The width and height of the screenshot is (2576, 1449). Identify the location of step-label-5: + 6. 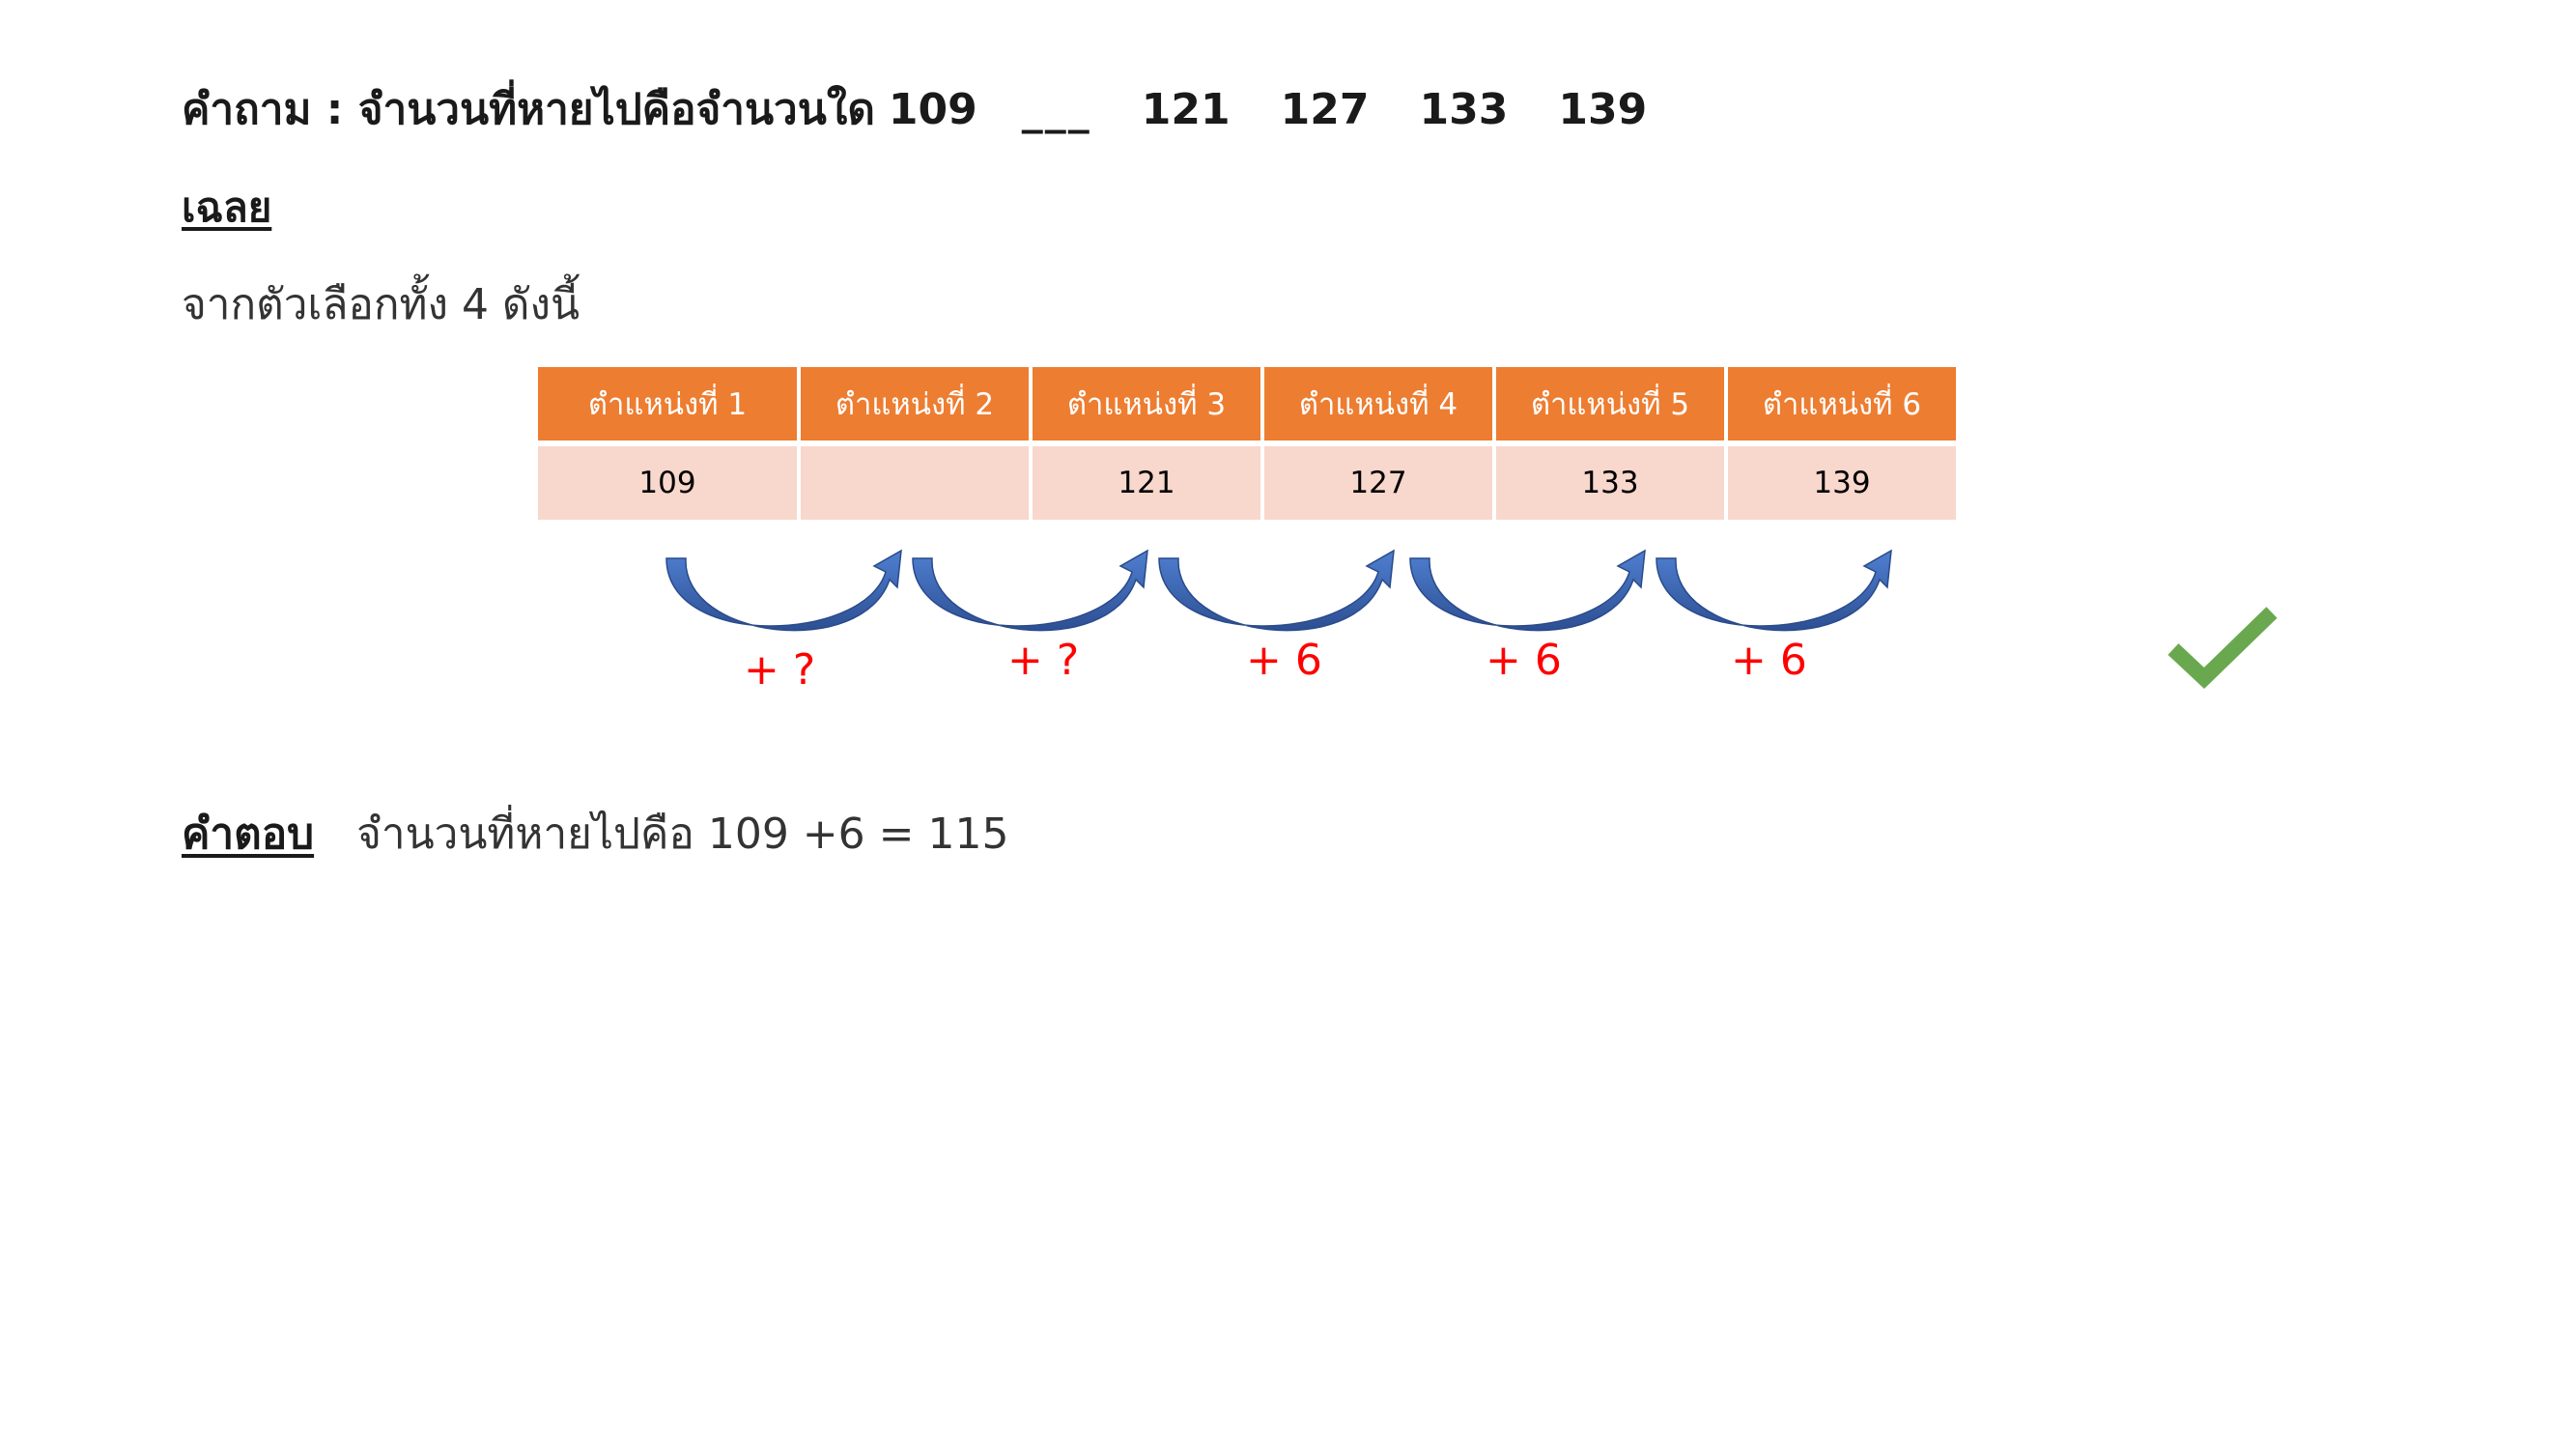
(1769, 660).